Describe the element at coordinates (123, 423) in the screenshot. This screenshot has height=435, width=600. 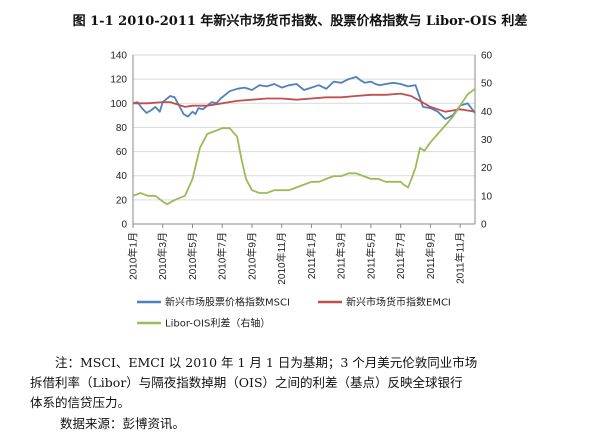
I see `data-source: 数据来源：彭博资讯。` at that location.